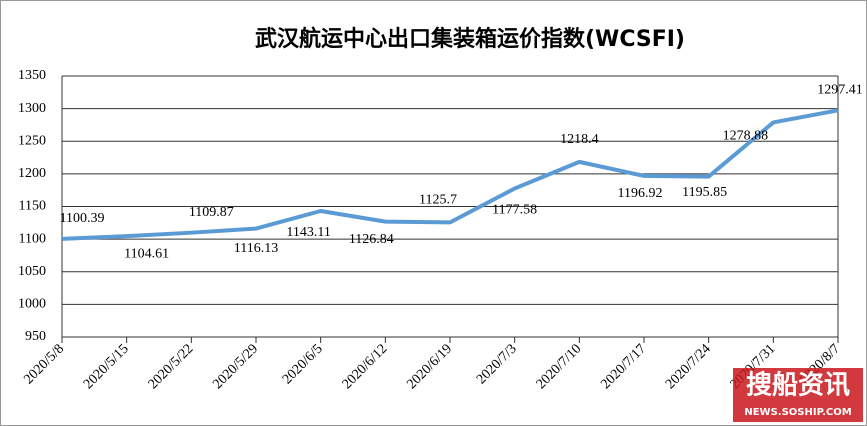 Image resolution: width=867 pixels, height=426 pixels. I want to click on y-tick-label: 1100, so click(32, 238).